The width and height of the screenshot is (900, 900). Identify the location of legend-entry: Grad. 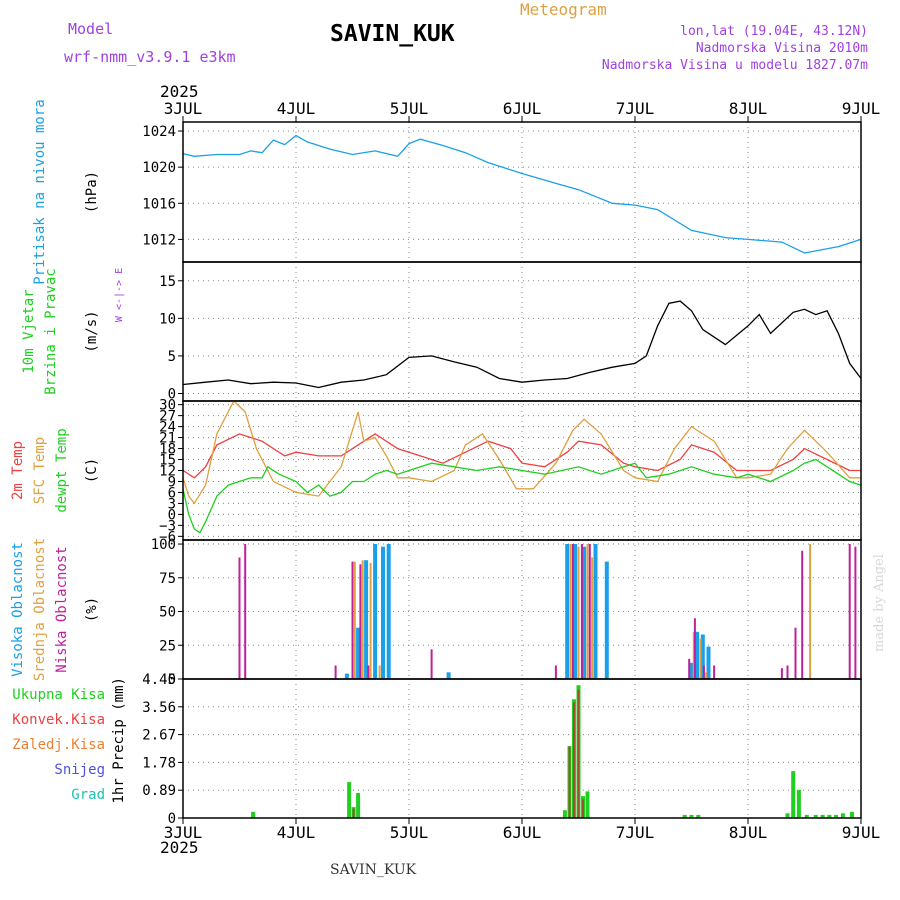
(88, 795).